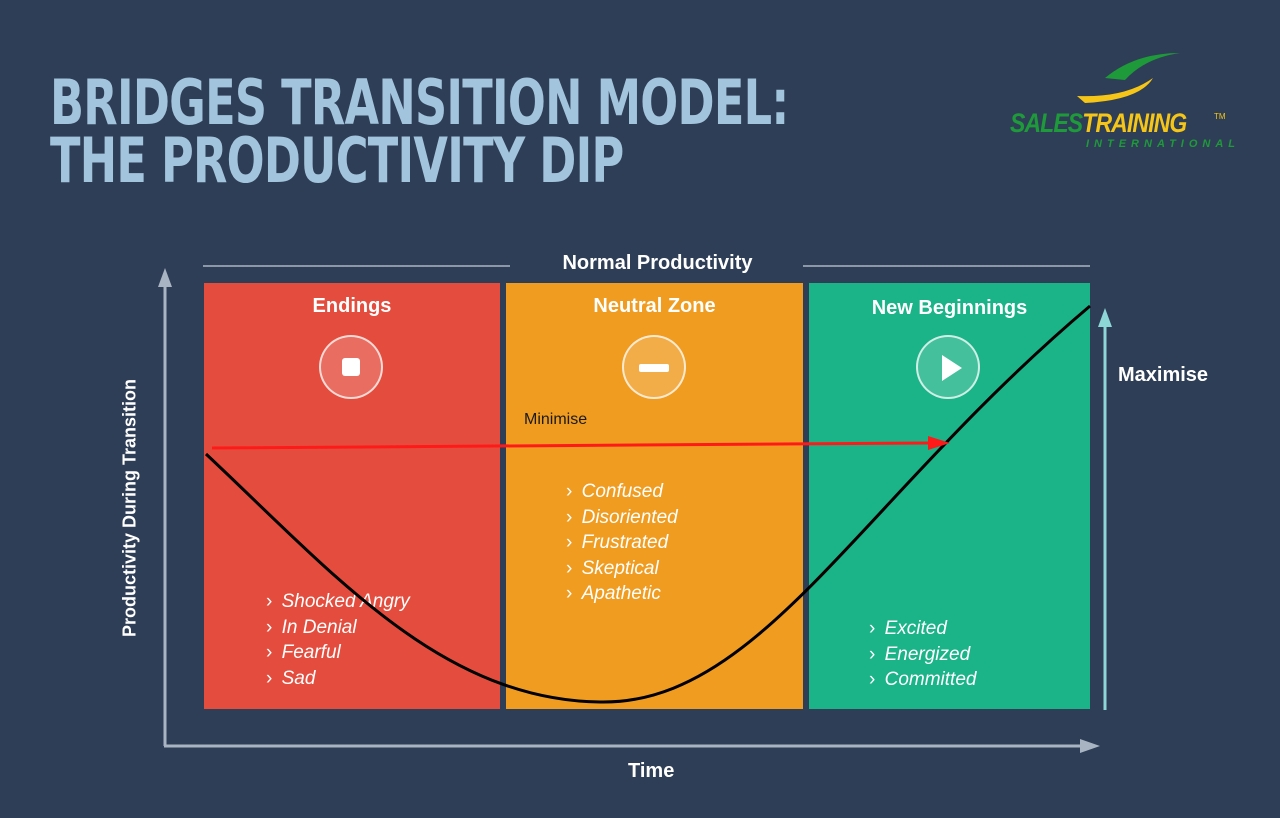  Describe the element at coordinates (654, 367) in the screenshot. I see `minus-icon` at that location.